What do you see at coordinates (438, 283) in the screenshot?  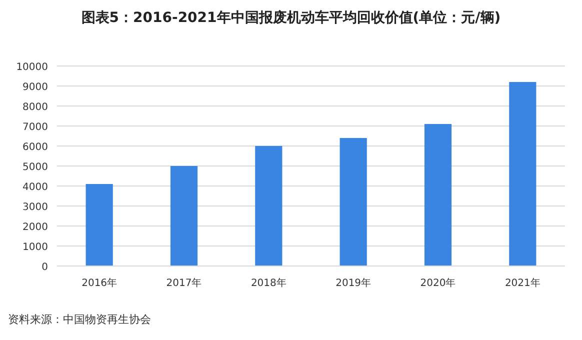 I see `x-tick-label: 2020年` at bounding box center [438, 283].